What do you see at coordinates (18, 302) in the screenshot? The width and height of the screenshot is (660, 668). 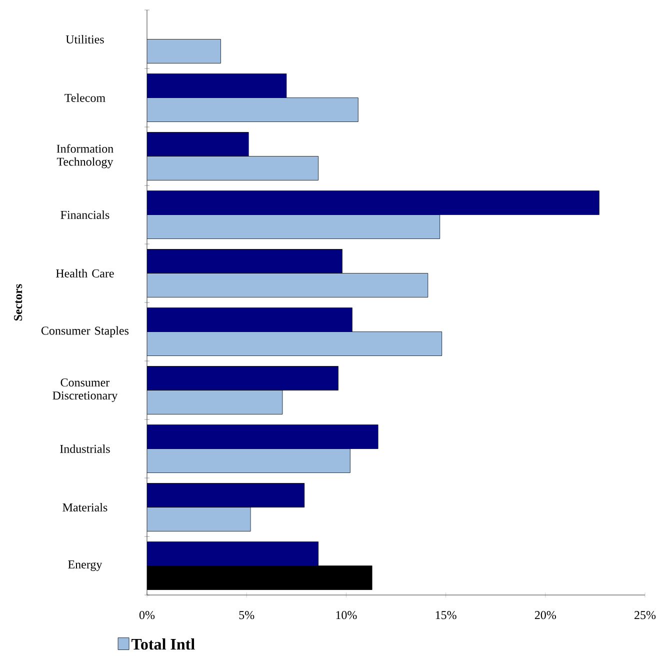 I see `y-axis-title: Sectors` at bounding box center [18, 302].